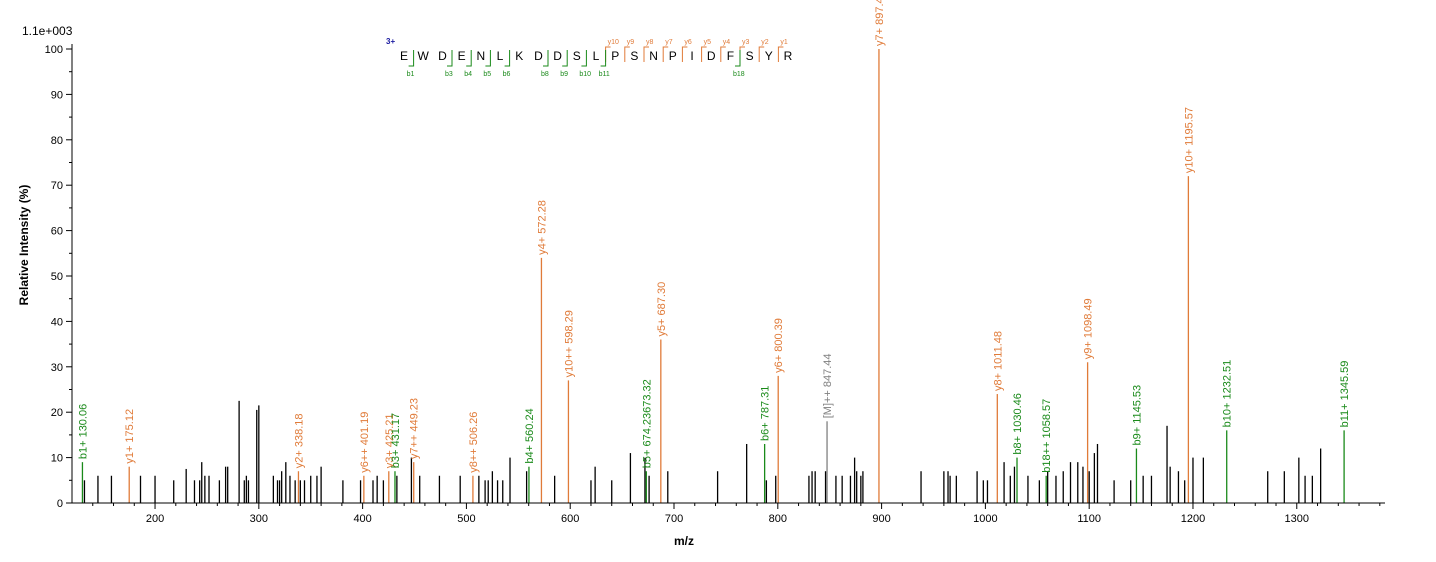 The image size is (1436, 562). I want to click on y-tick-label: 70, so click(57, 186).